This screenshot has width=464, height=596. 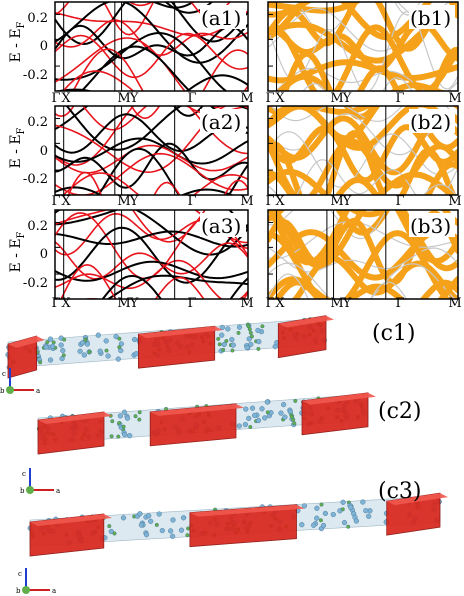 What do you see at coordinates (30, 490) in the screenshot?
I see `axis-b-marker` at bounding box center [30, 490].